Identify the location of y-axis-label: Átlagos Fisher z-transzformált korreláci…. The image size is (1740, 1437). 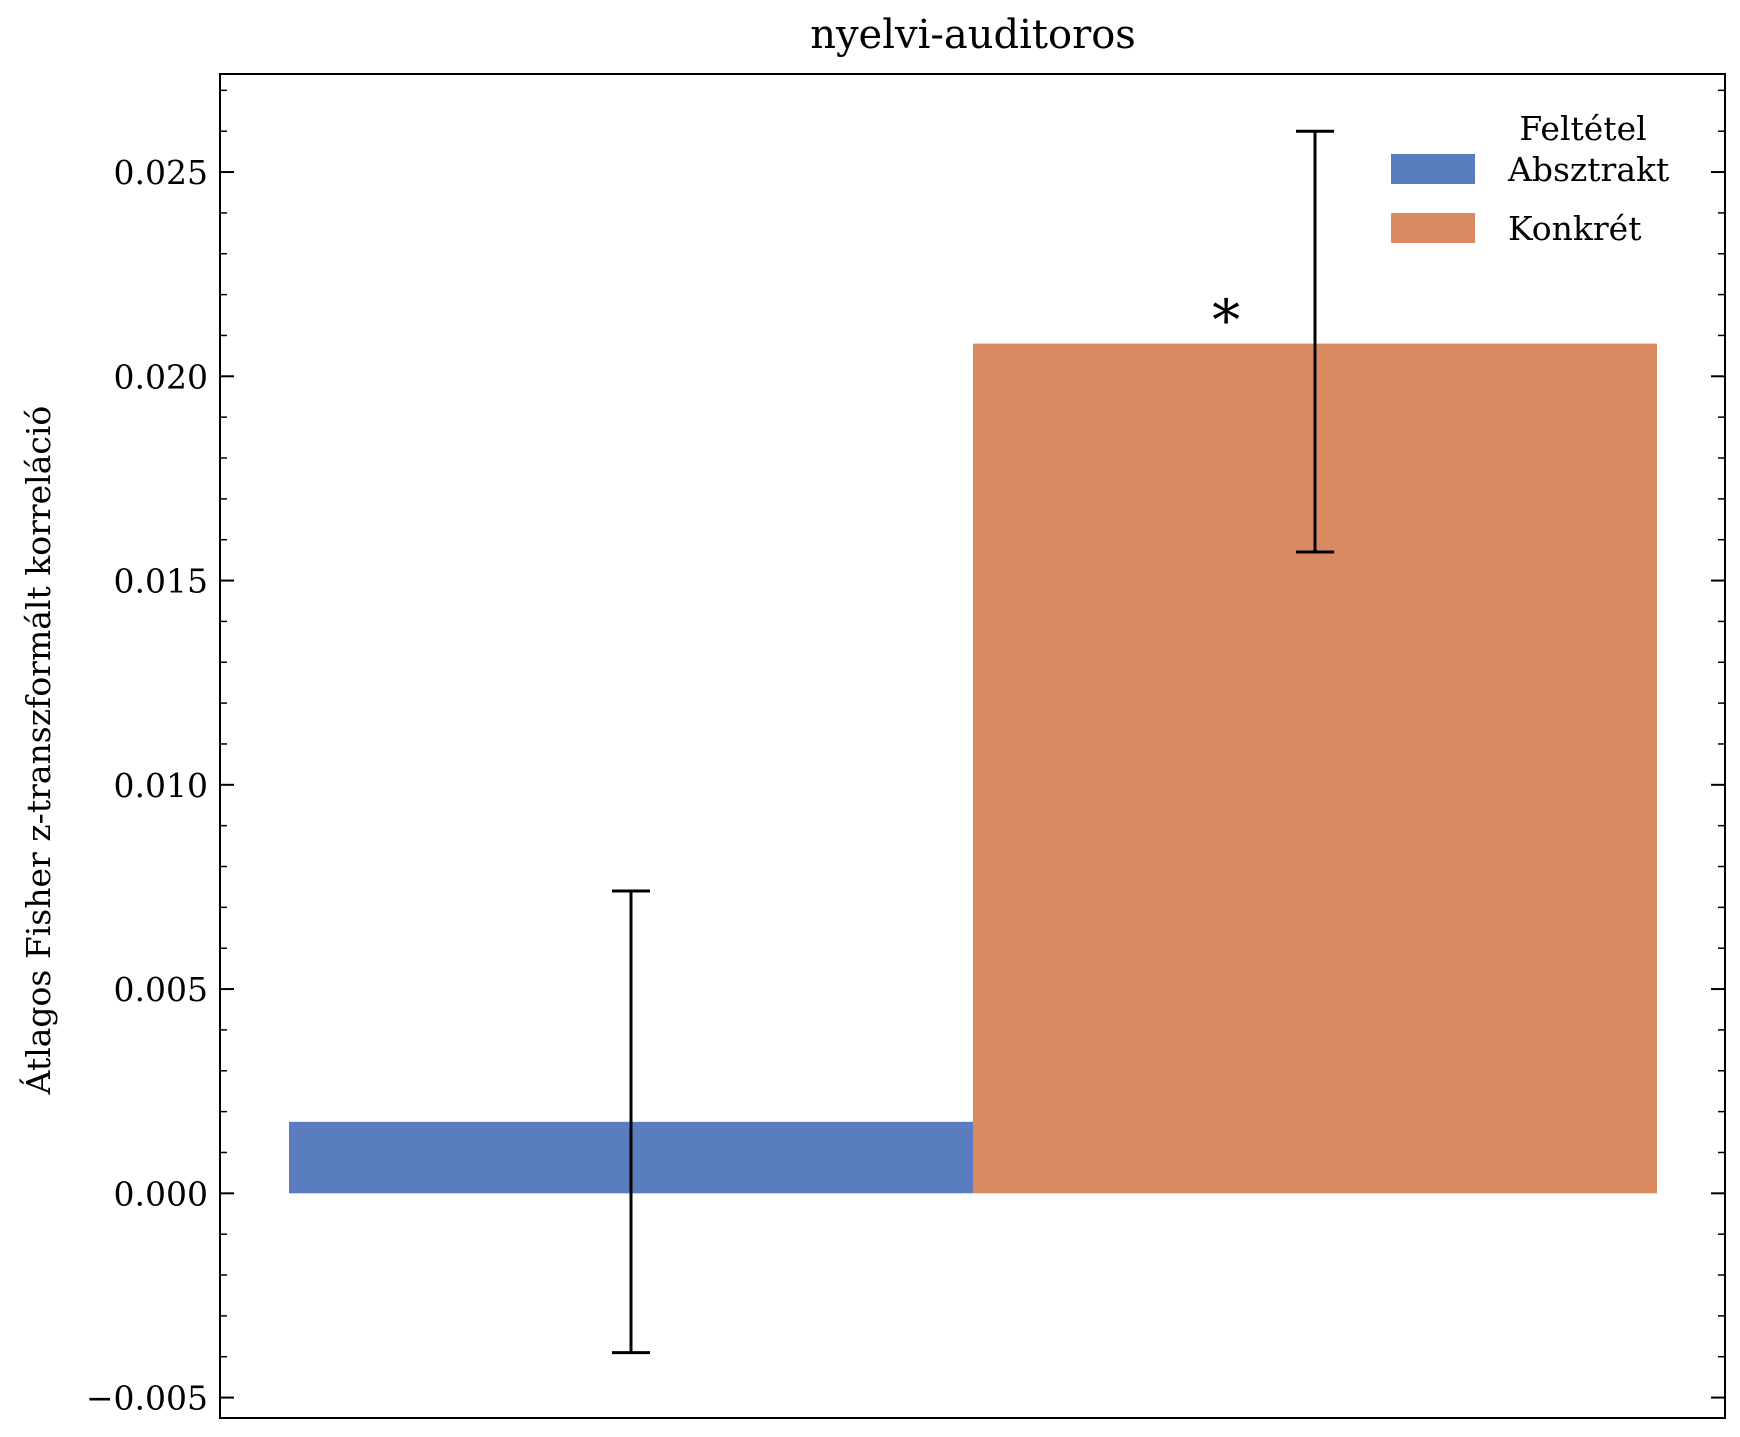
(38, 751).